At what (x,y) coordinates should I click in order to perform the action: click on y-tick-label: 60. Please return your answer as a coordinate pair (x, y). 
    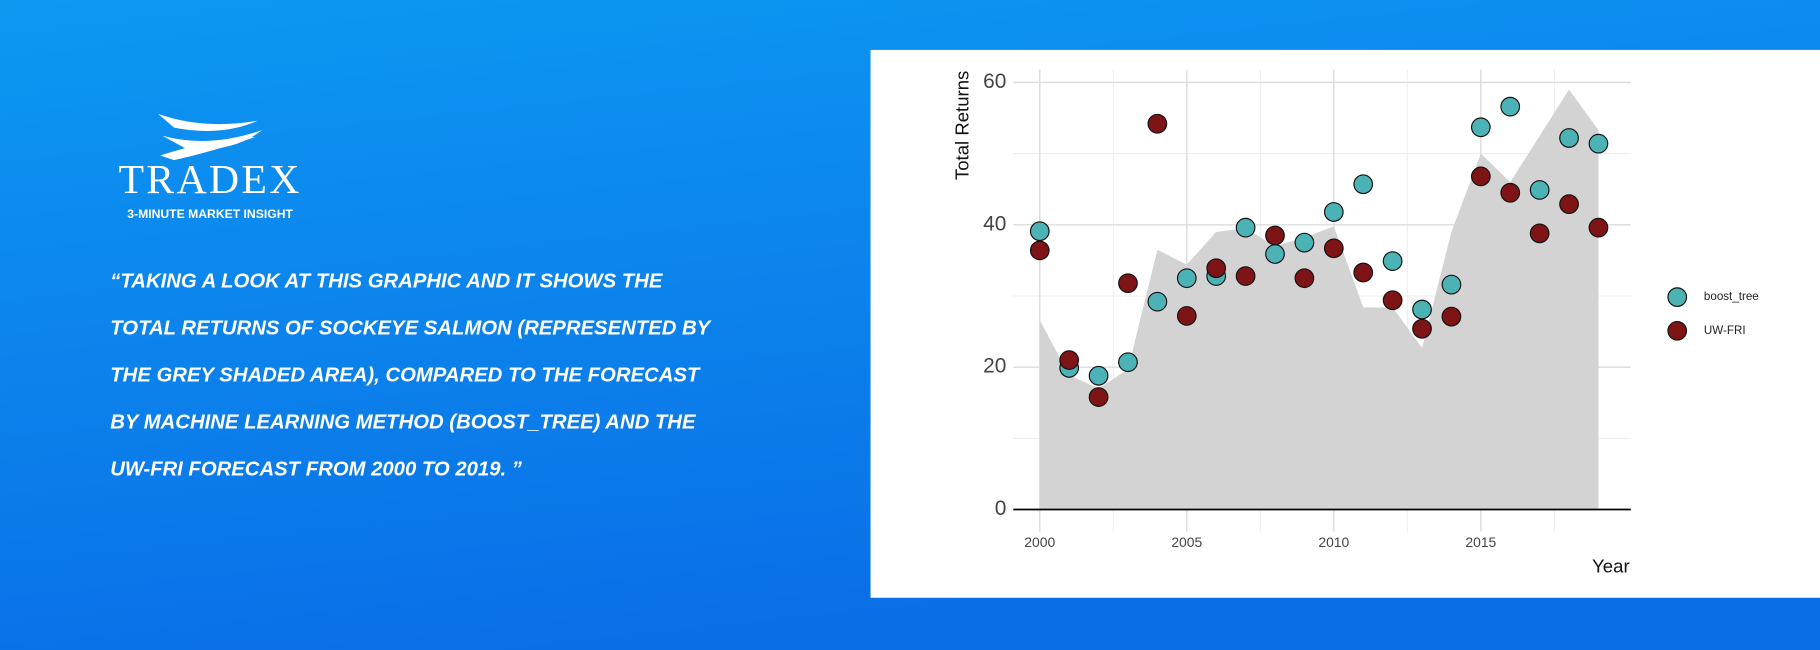
    Looking at the image, I should click on (994, 81).